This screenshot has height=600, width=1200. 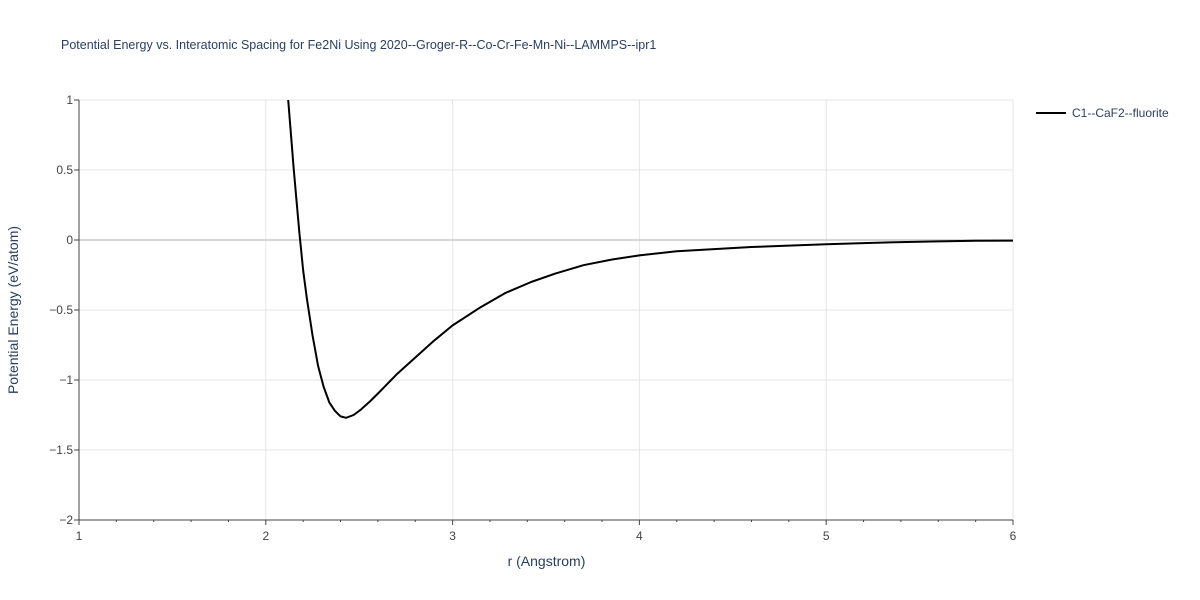 I want to click on legend-label: C1--CaF2--fluorite, so click(x=1120, y=113).